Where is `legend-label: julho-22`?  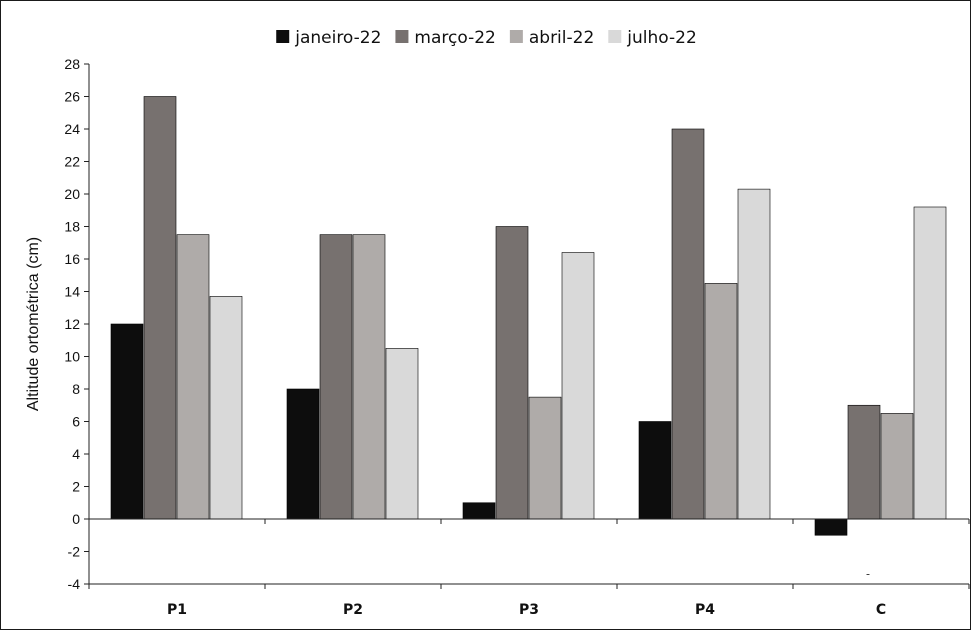 legend-label: julho-22 is located at coordinates (661, 38).